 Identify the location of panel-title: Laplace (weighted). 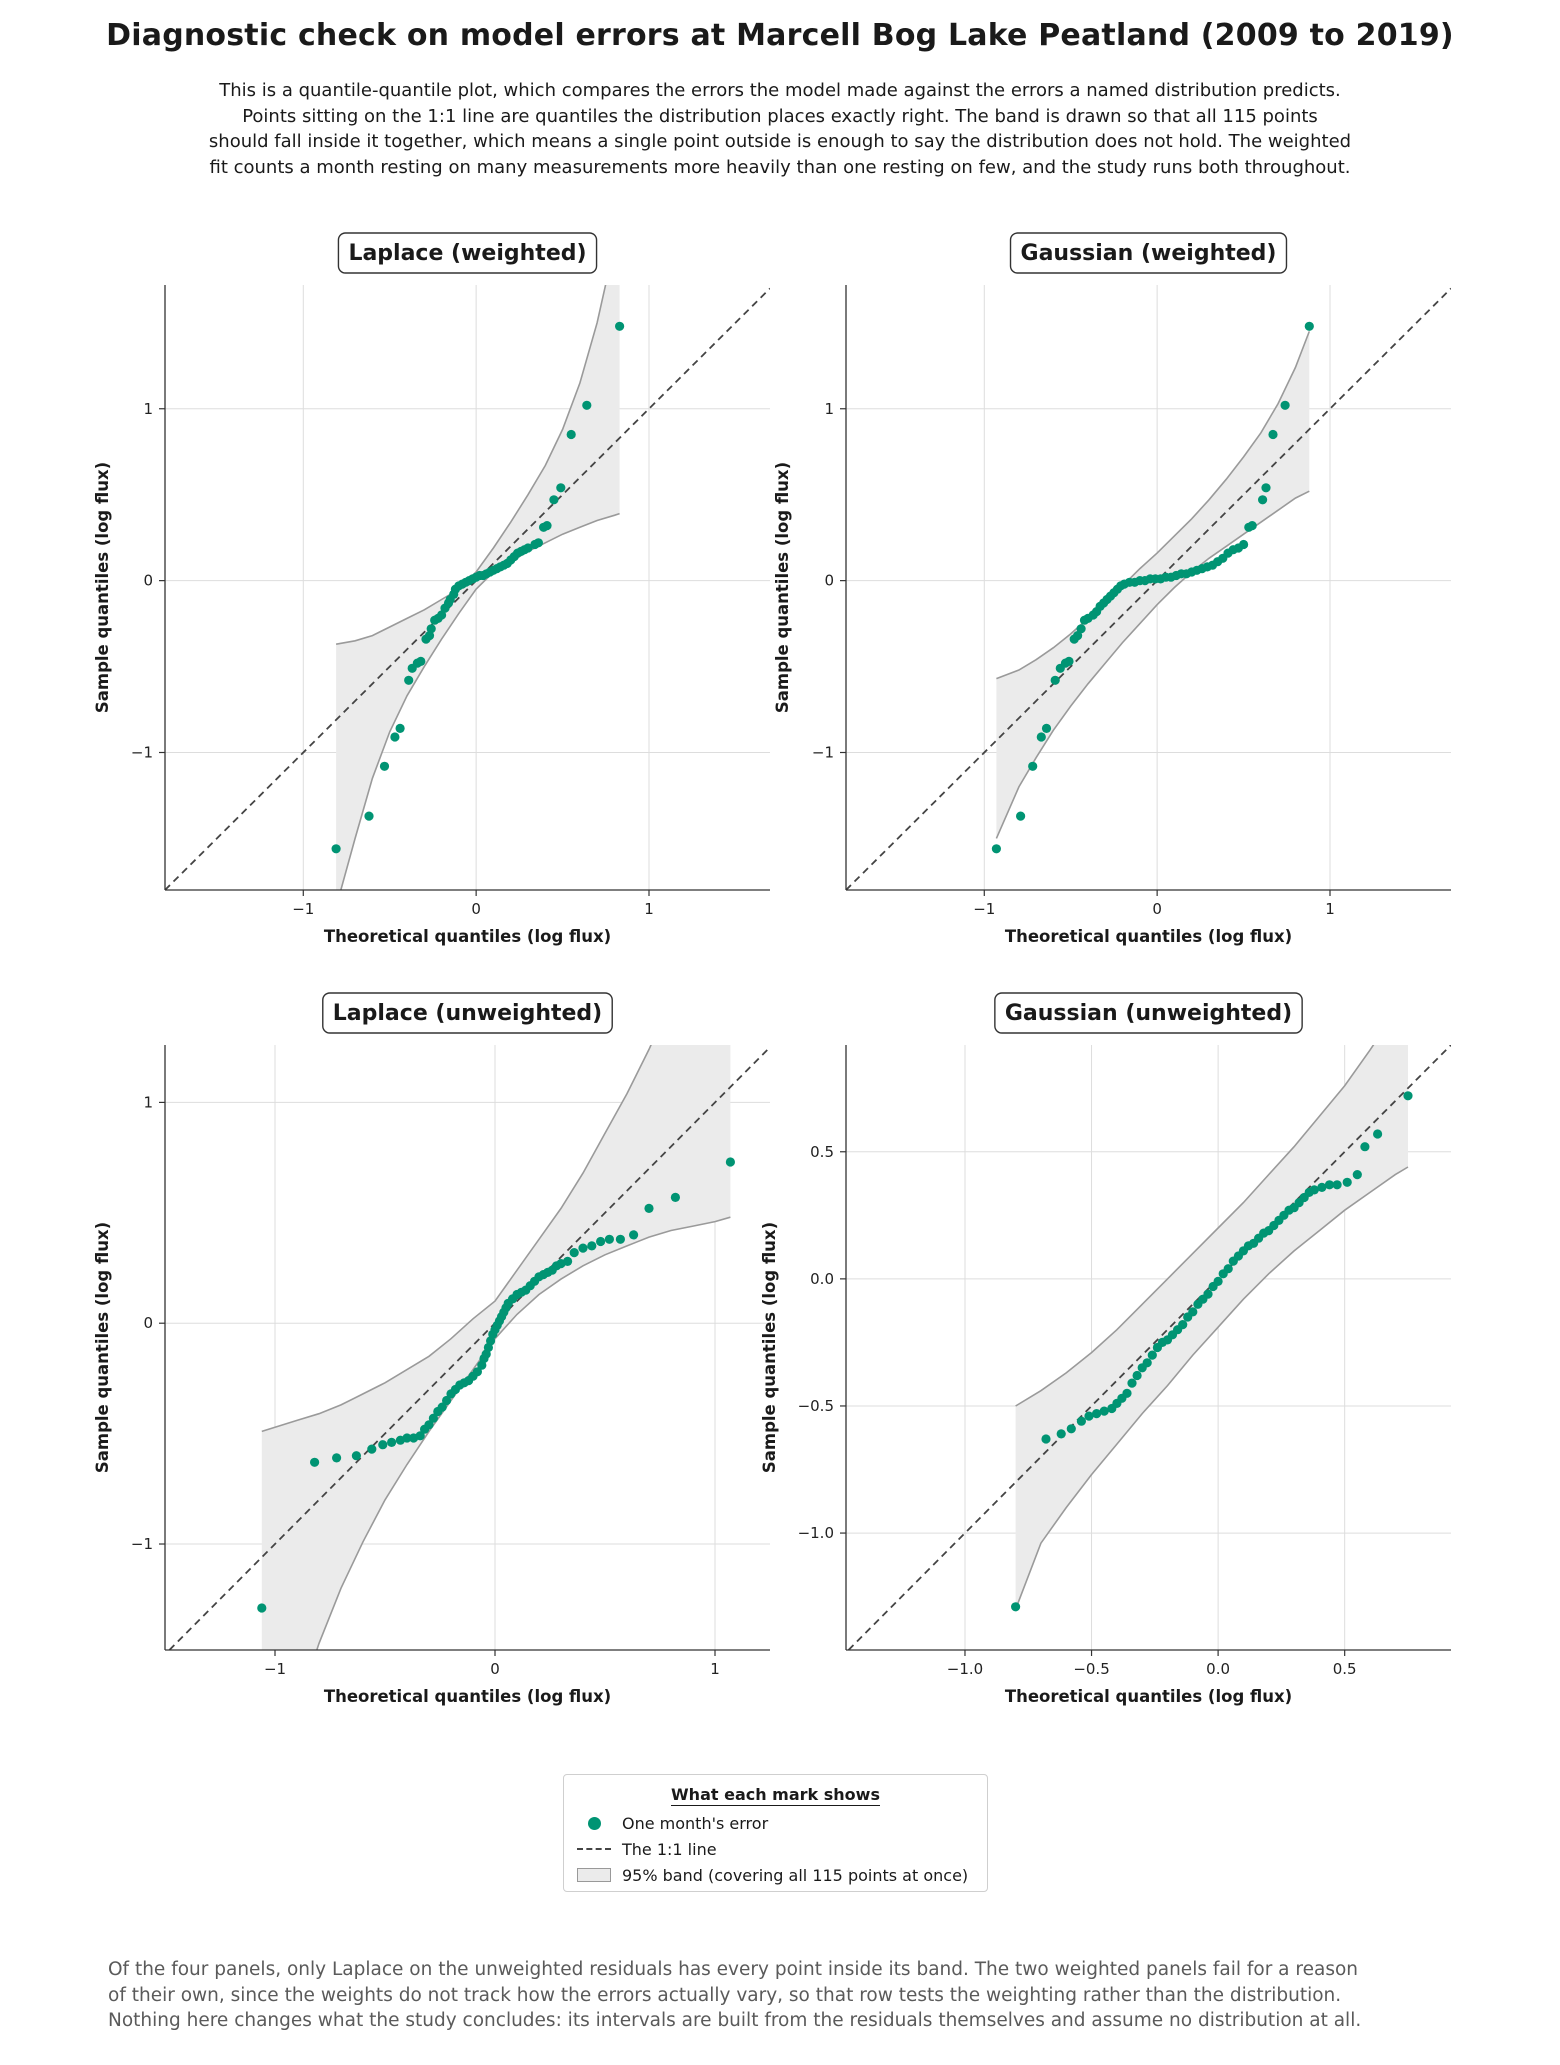
(467, 253).